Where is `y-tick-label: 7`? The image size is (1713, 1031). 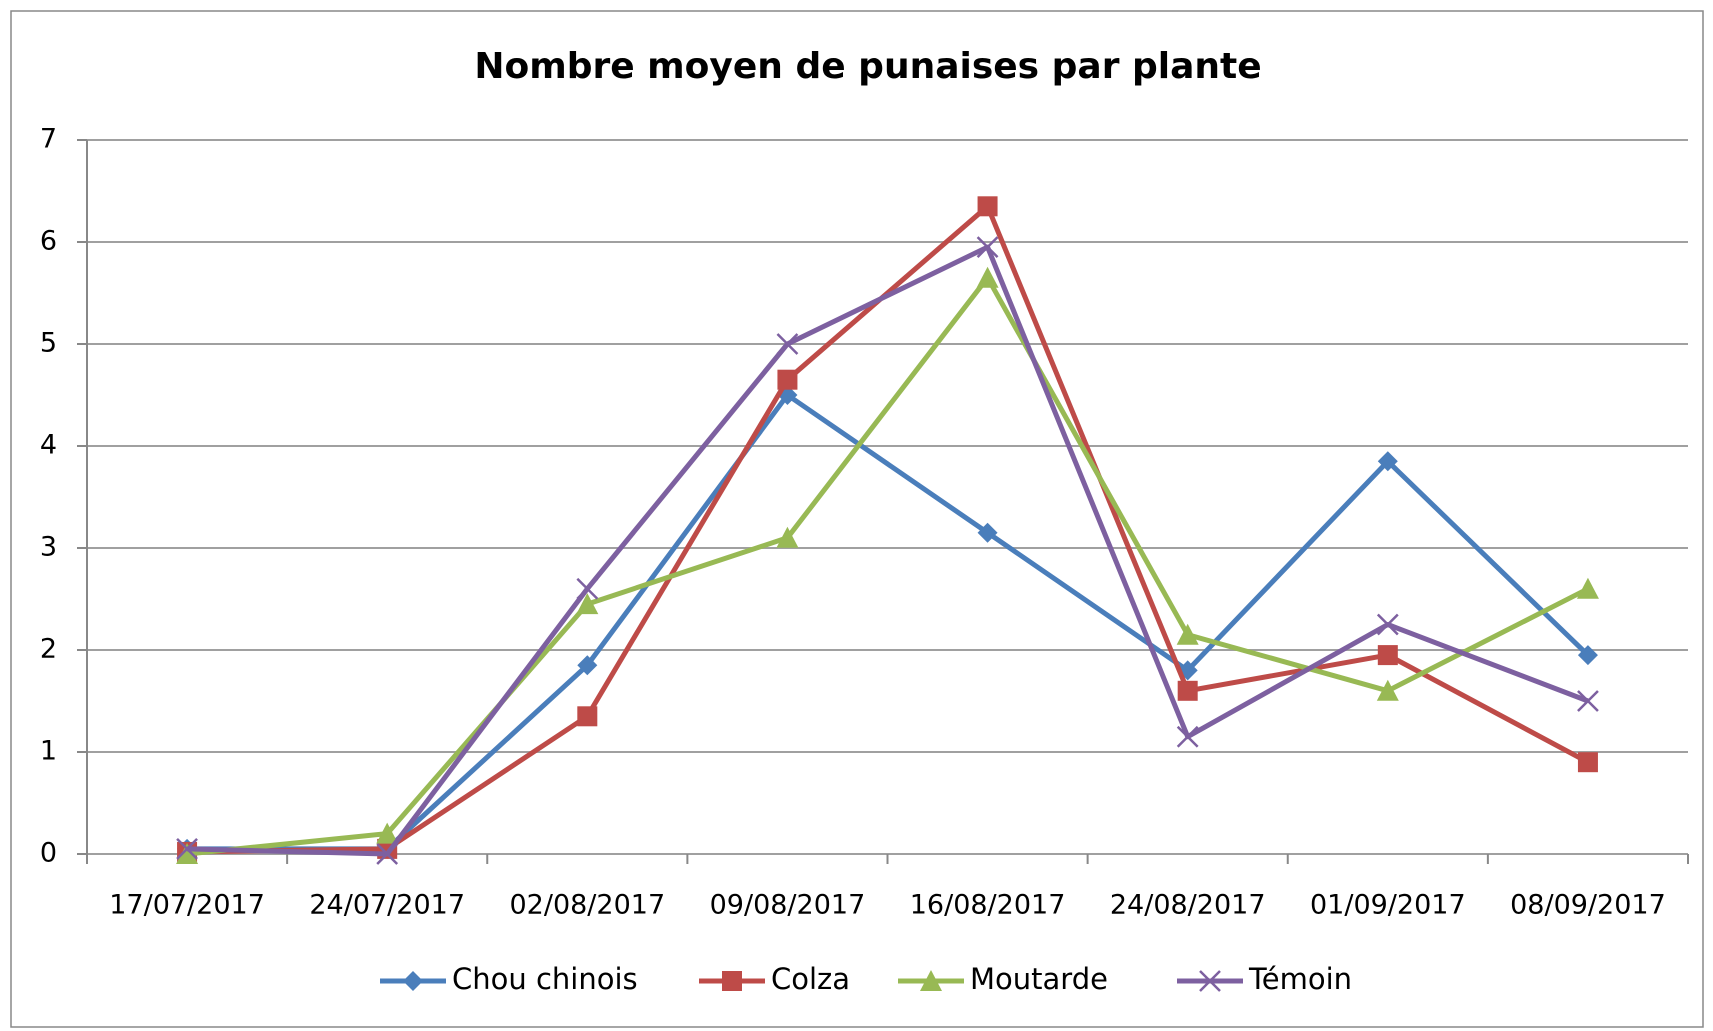 y-tick-label: 7 is located at coordinates (48, 139).